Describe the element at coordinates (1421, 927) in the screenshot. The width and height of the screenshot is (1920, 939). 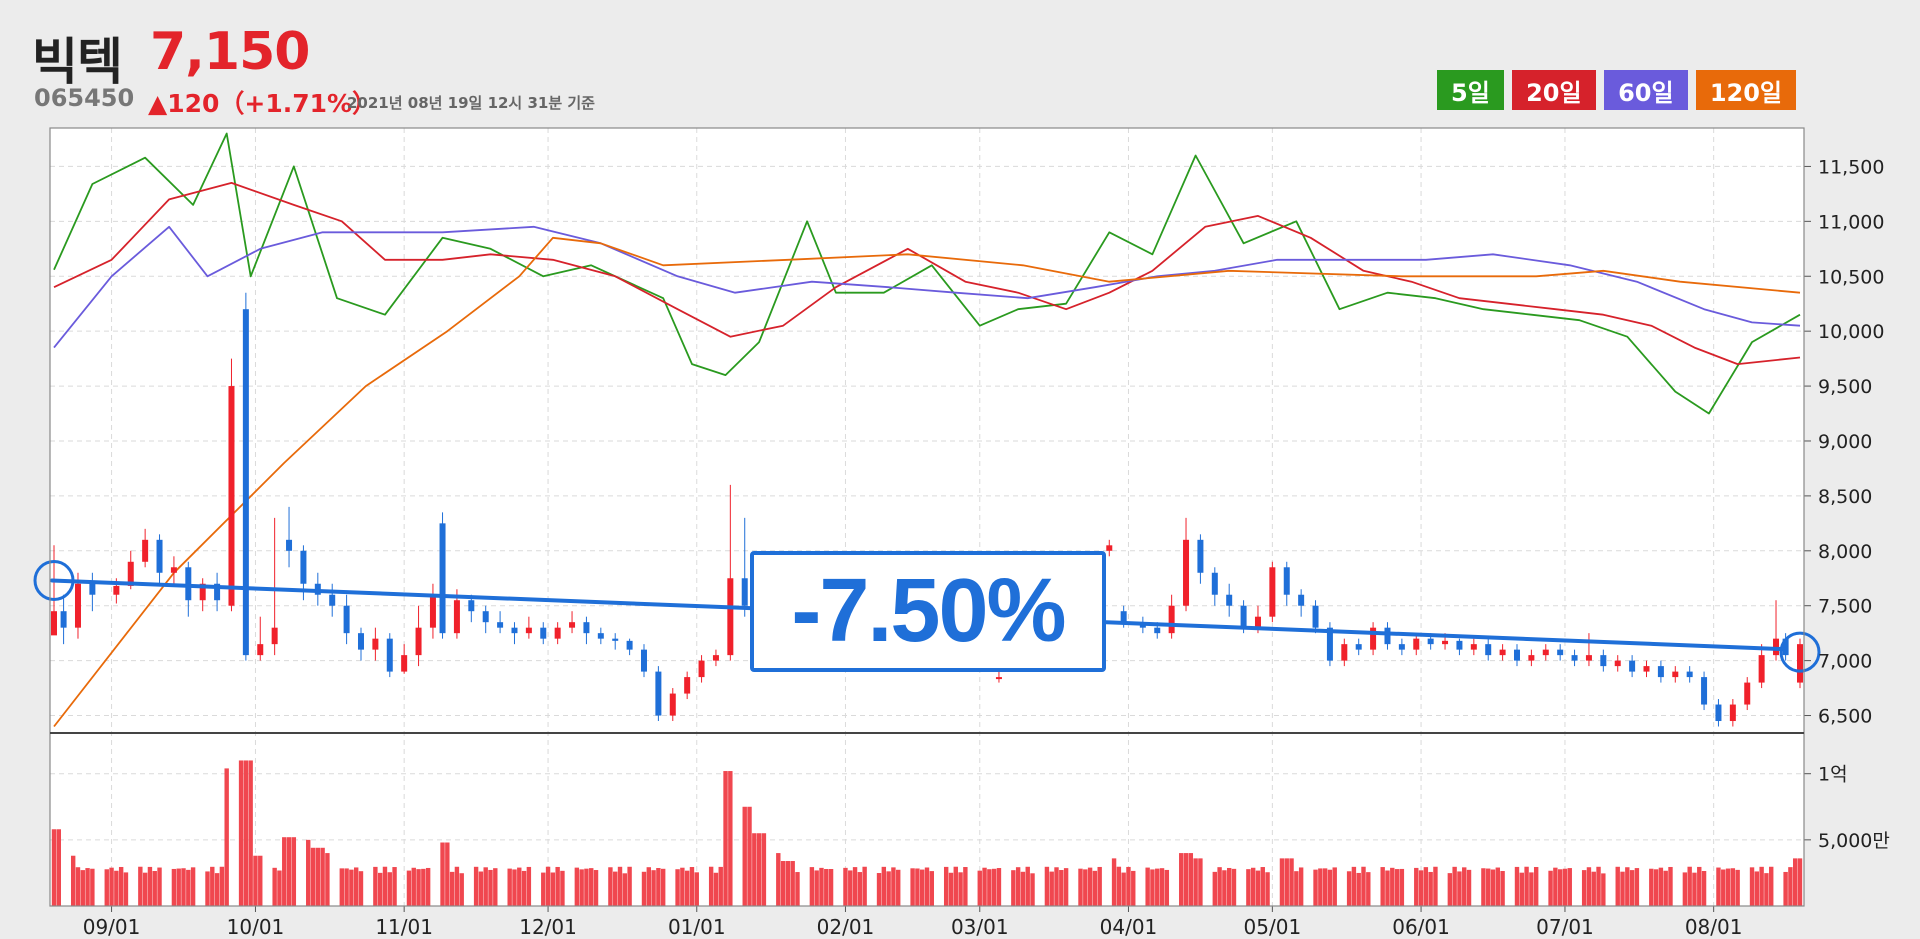
I see `date-tick-label: 06/01` at that location.